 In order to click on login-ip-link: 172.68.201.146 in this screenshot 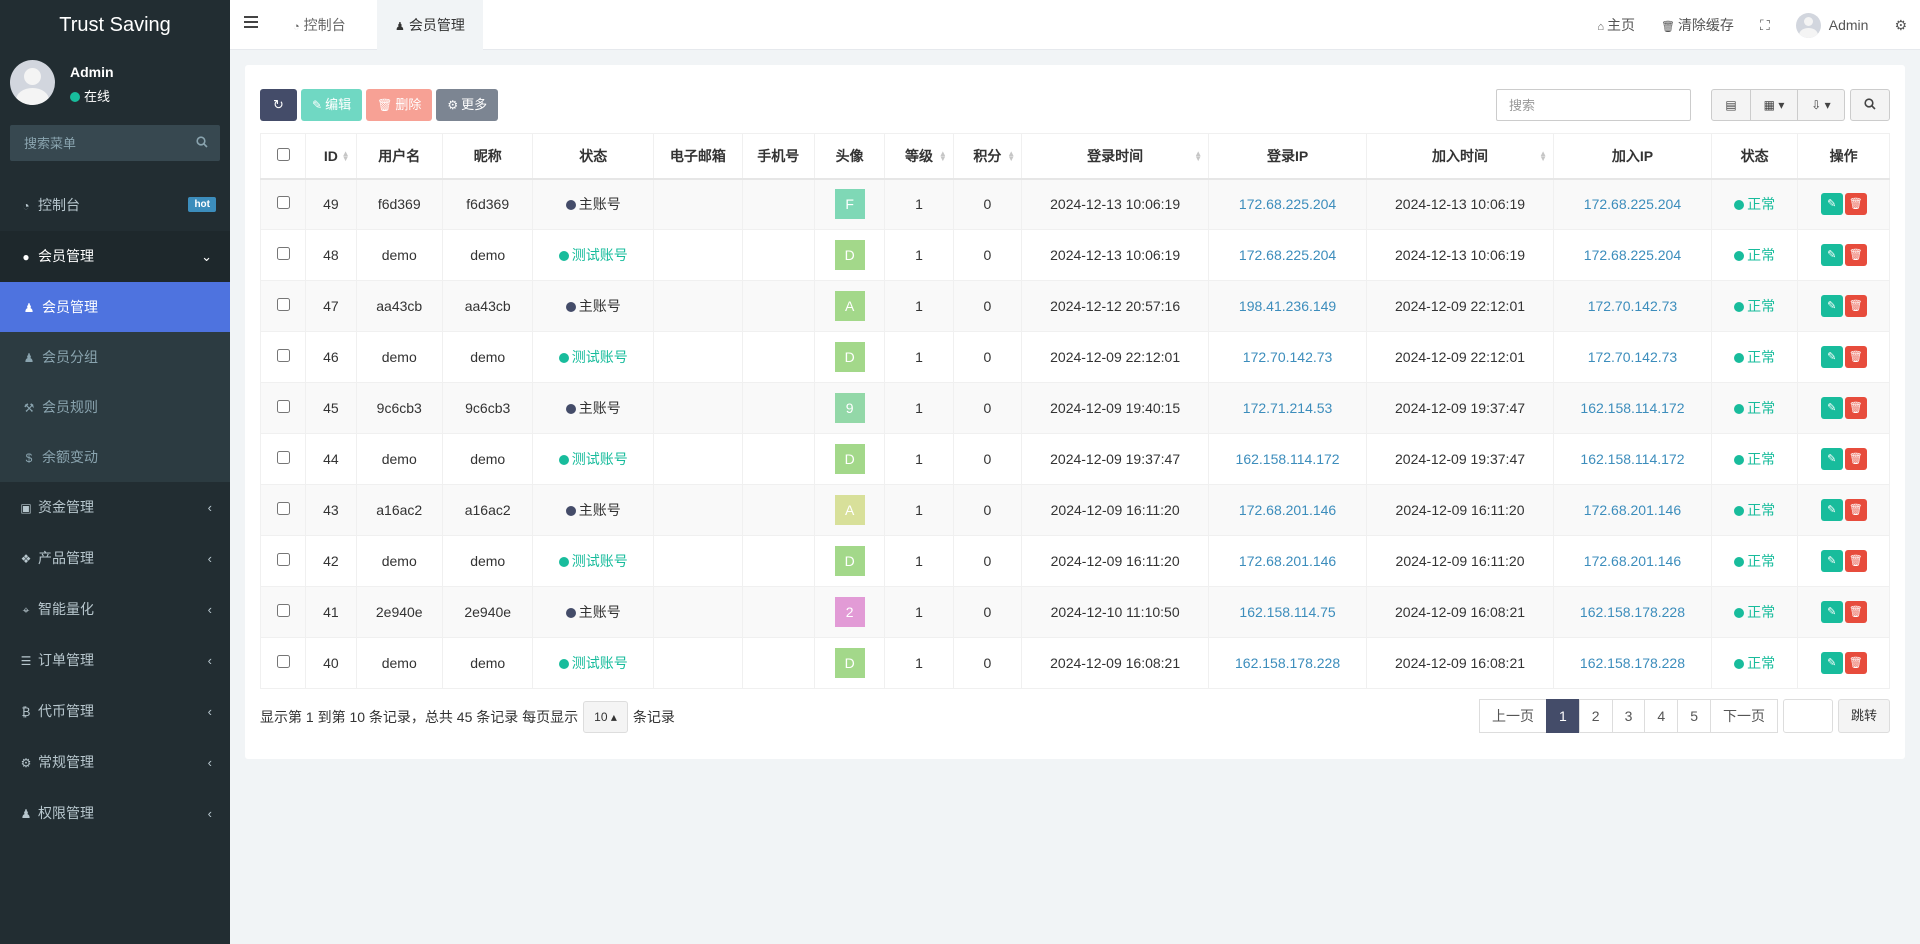, I will do `click(1287, 561)`.